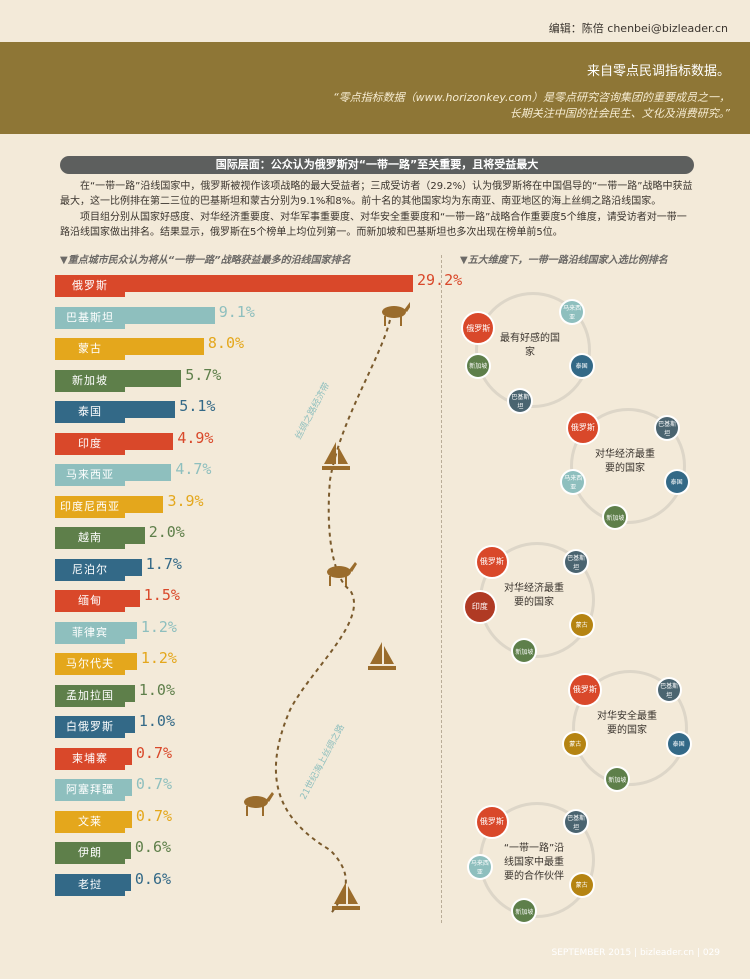 Image resolution: width=750 pixels, height=979 pixels. What do you see at coordinates (205, 260) in the screenshot?
I see `left-chart-title: ▼重点城市民众认为将从“一带一路”战略获益最多的沿线国家排名` at bounding box center [205, 260].